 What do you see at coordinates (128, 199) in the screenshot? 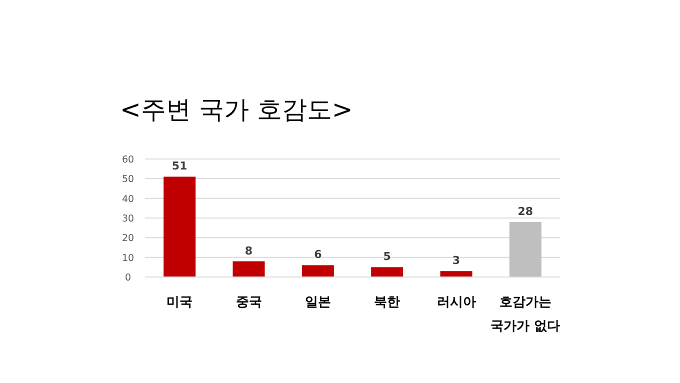
I see `y-tick-label: 40` at bounding box center [128, 199].